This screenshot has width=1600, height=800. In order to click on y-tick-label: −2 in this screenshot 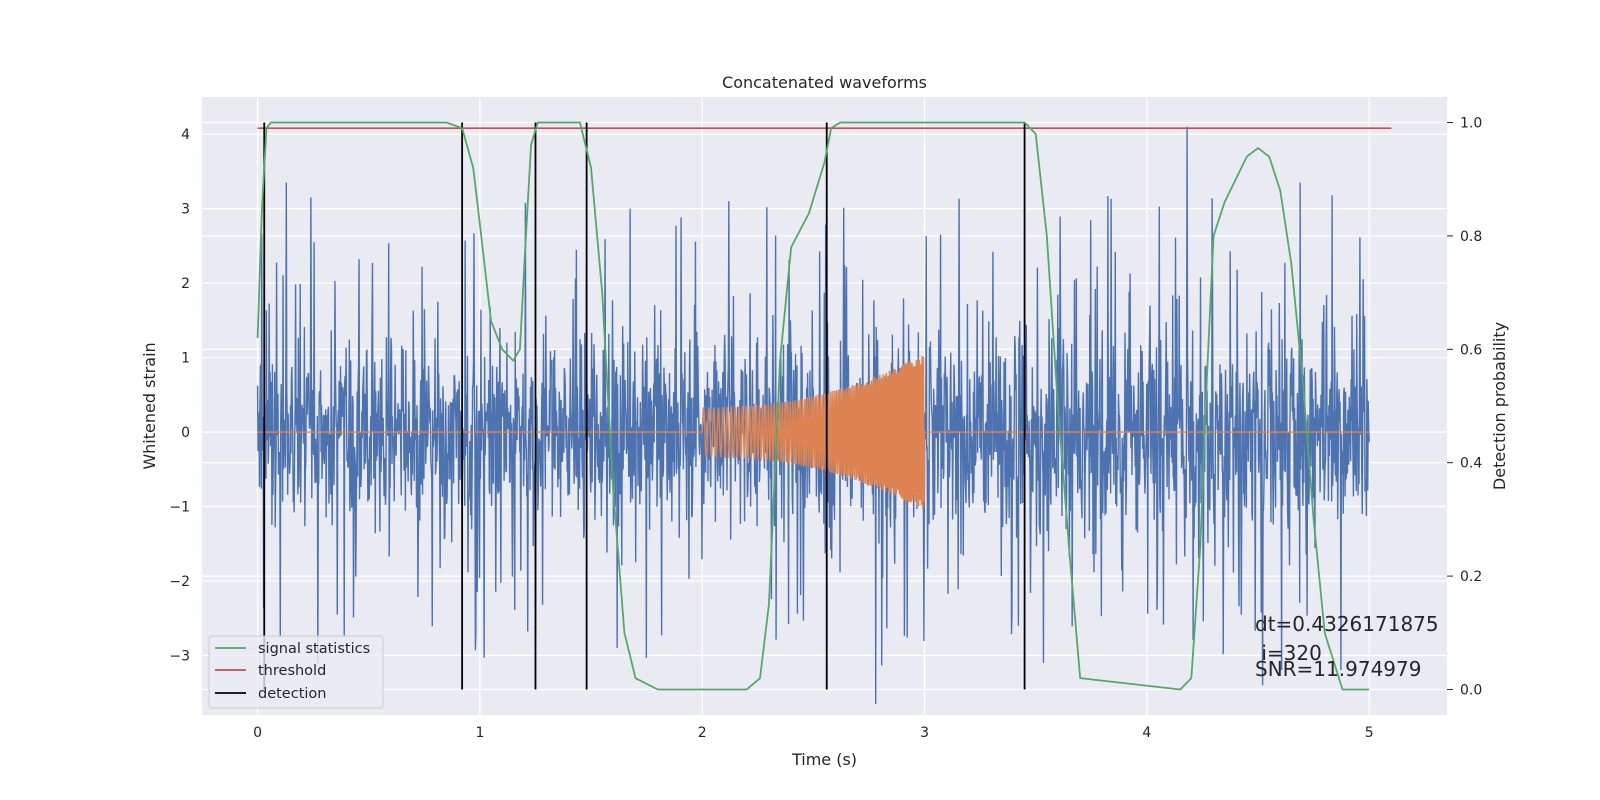, I will do `click(179, 582)`.